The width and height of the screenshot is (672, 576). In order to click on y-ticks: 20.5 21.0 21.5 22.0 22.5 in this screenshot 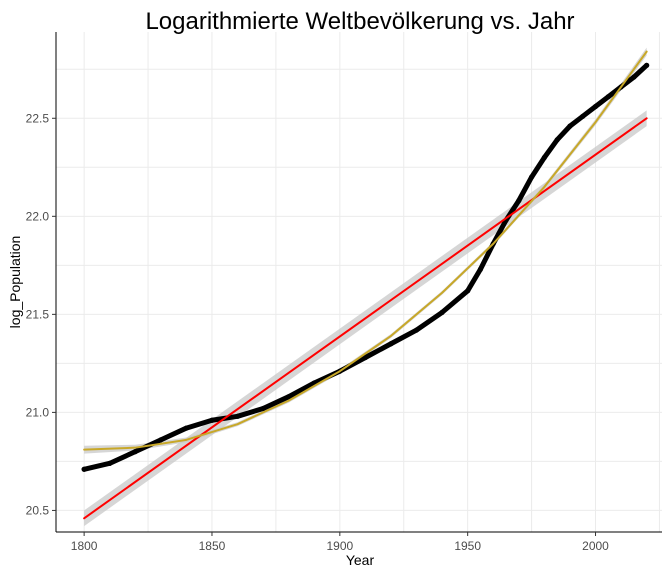, I will do `click(41, 314)`.